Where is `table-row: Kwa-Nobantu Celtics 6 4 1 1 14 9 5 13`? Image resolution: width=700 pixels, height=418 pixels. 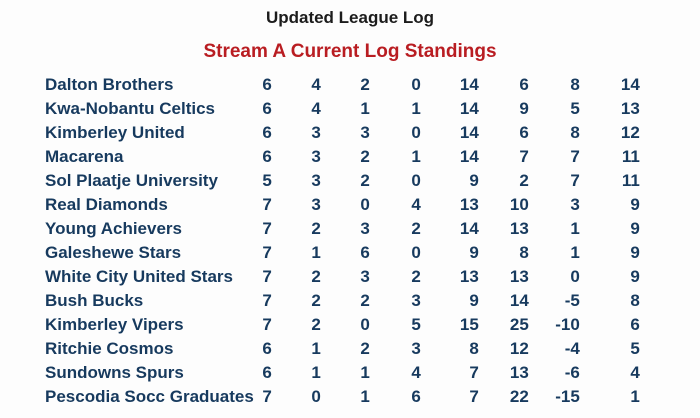
table-row: Kwa-Nobantu Celtics 6 4 1 1 14 9 5 13 is located at coordinates (342, 109).